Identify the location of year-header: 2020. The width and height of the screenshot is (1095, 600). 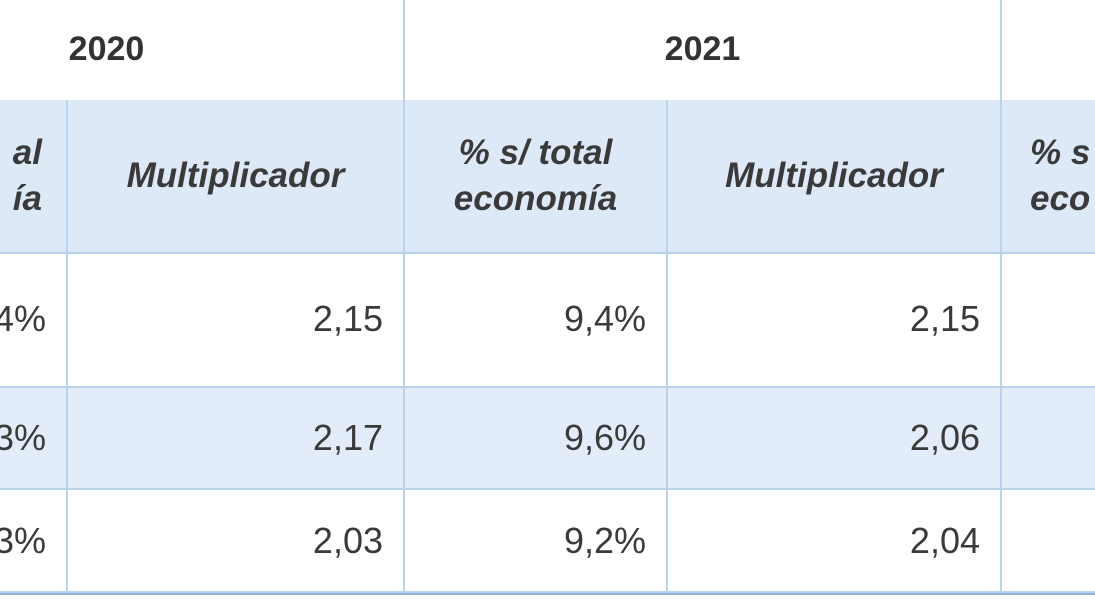
(106, 48).